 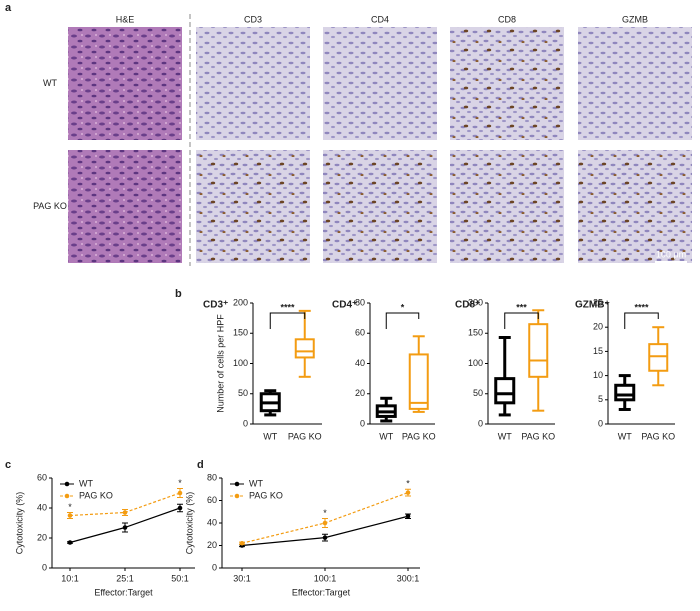 I want to click on chart-title: GZMB⁺, so click(x=592, y=305).